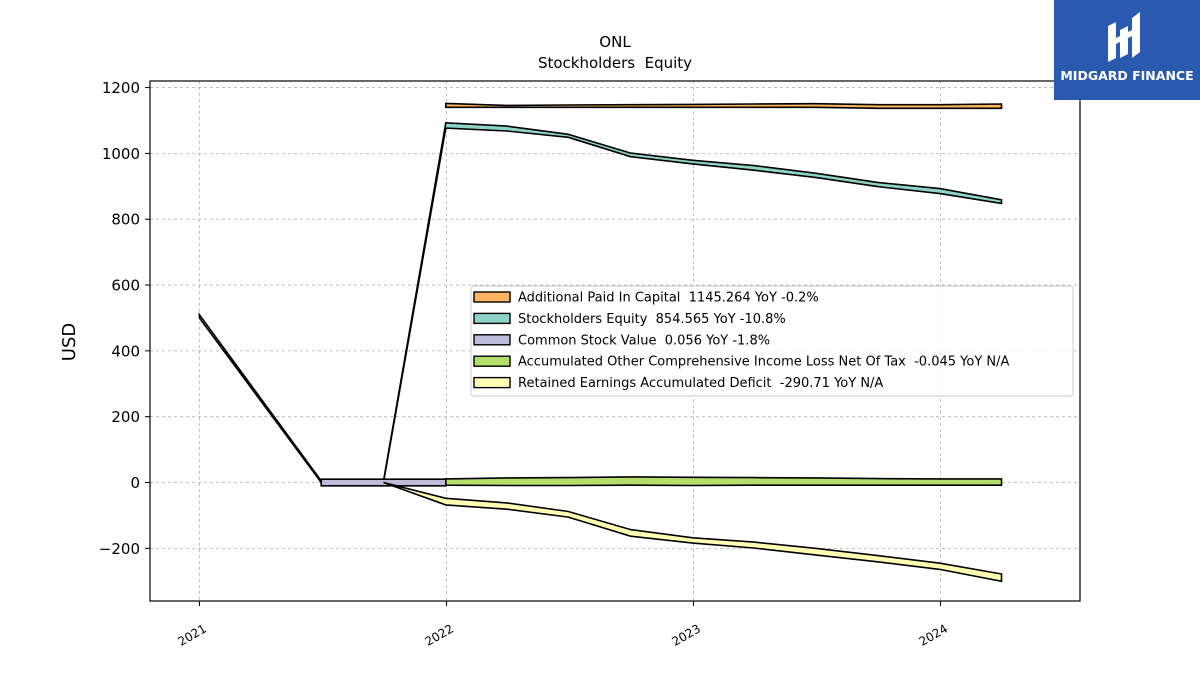 This screenshot has height=675, width=1200. What do you see at coordinates (652, 319) in the screenshot?
I see `legend-label: Stockholders Equity 854.565 YoY -10.8%` at bounding box center [652, 319].